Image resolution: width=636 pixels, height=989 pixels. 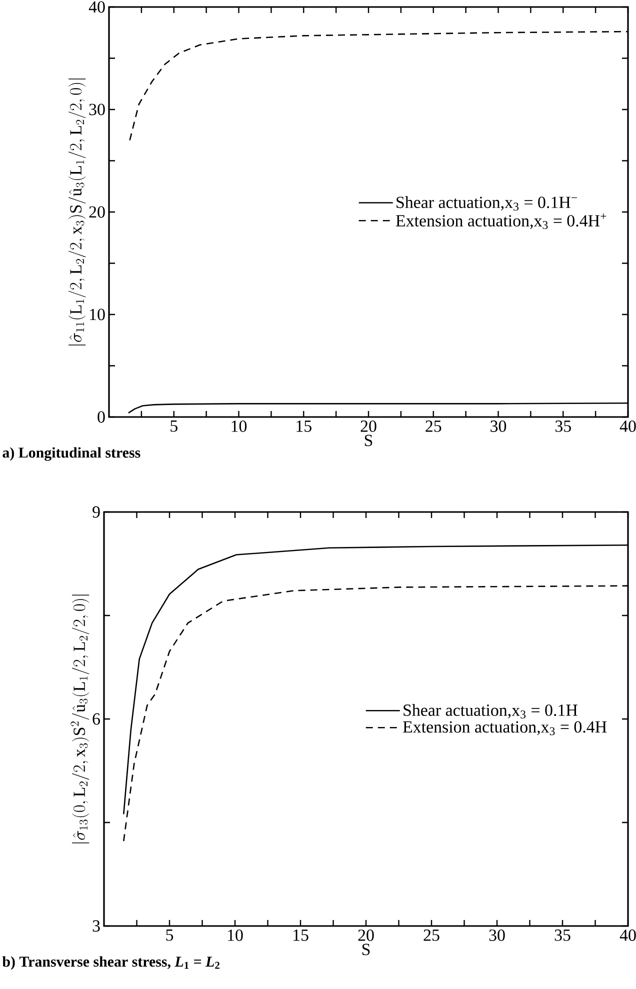 What do you see at coordinates (501, 221) in the screenshot?
I see `legend-label: Extension actuation,x$_{3}$ = 0.4H$^{+}$` at bounding box center [501, 221].